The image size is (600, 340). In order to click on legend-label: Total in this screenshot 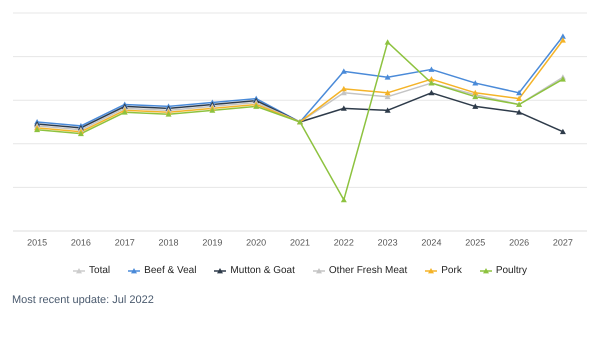, I will do `click(99, 270)`.